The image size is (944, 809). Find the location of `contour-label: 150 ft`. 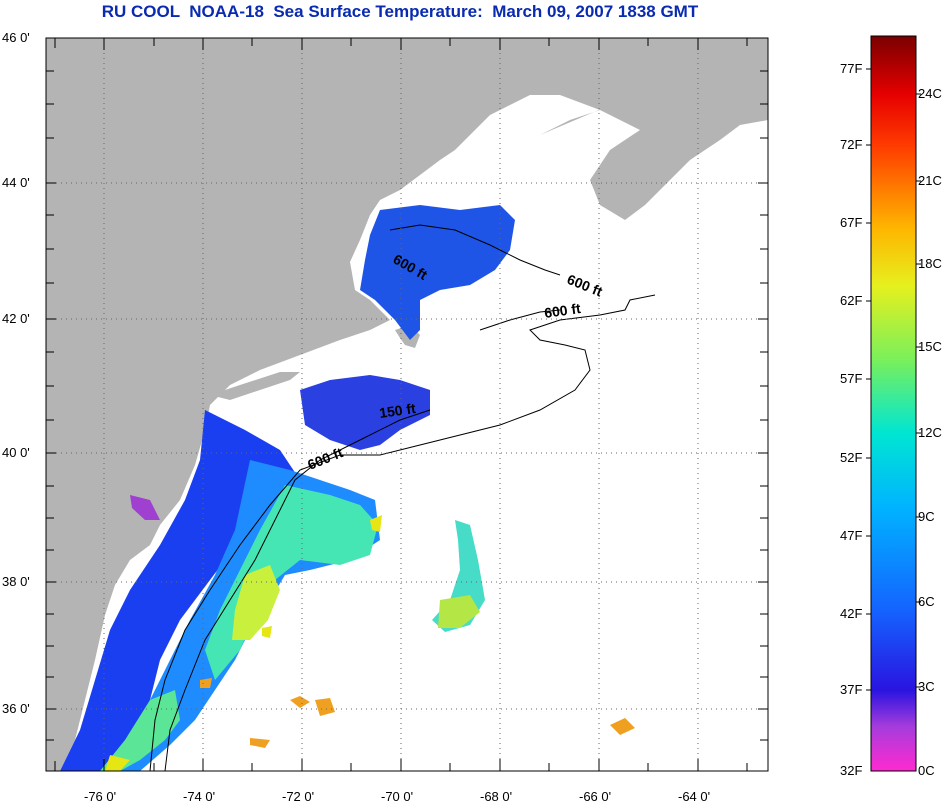

contour-label: 150 ft is located at coordinates (397, 410).